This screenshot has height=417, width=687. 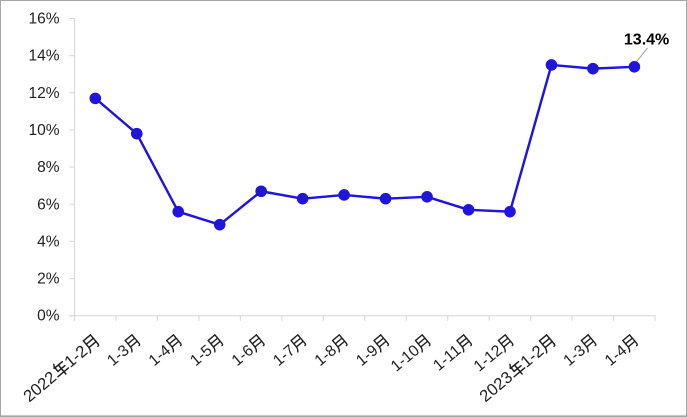 I want to click on svg-text: 0%, so click(x=48, y=316).